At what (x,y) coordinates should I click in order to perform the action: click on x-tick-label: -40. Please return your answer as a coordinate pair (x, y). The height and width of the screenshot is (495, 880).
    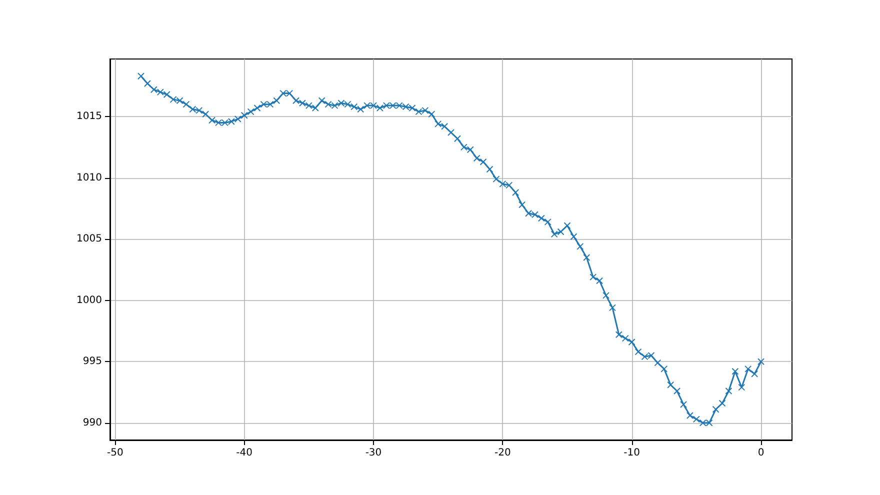
    Looking at the image, I should click on (244, 453).